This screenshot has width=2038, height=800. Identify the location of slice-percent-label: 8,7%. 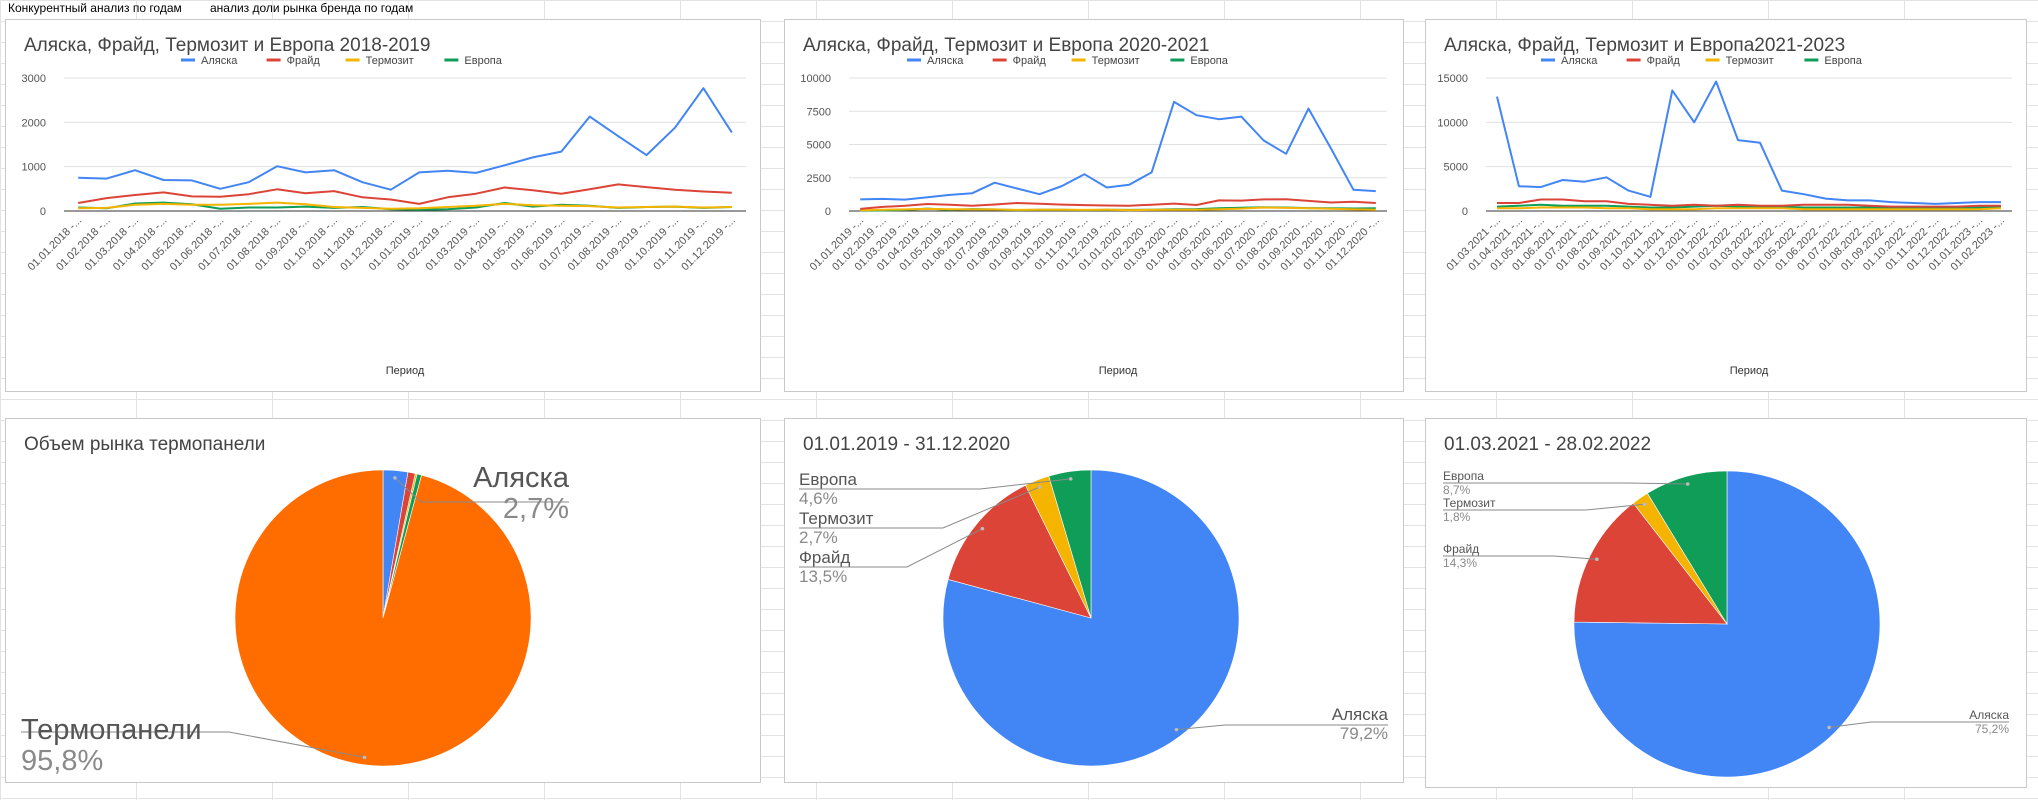
(1457, 490).